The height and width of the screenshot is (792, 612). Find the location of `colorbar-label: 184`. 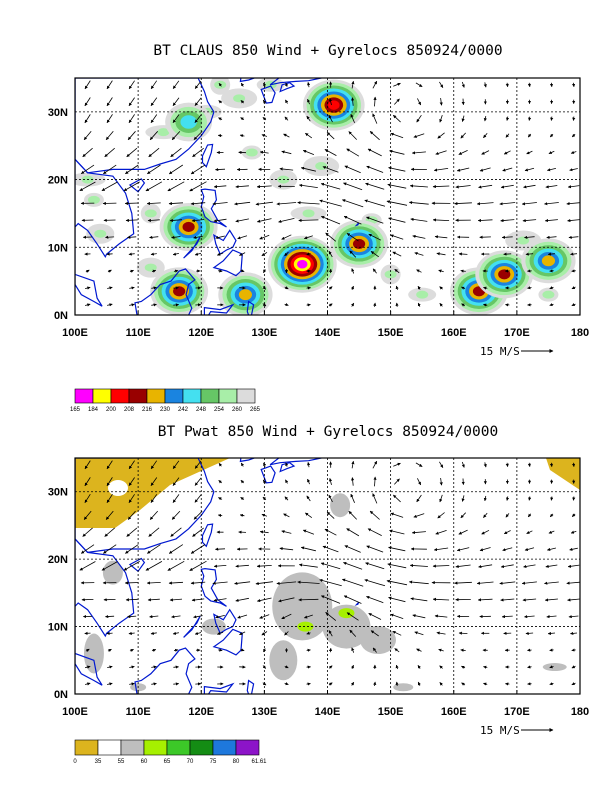

colorbar-label: 184 is located at coordinates (93, 410).